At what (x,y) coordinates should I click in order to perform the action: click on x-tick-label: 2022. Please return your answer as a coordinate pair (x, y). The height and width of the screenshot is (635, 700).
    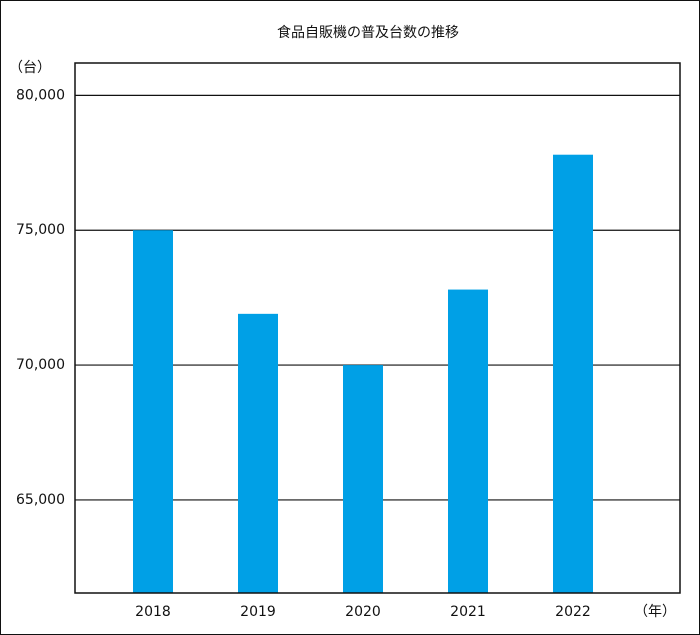
    Looking at the image, I should click on (573, 612).